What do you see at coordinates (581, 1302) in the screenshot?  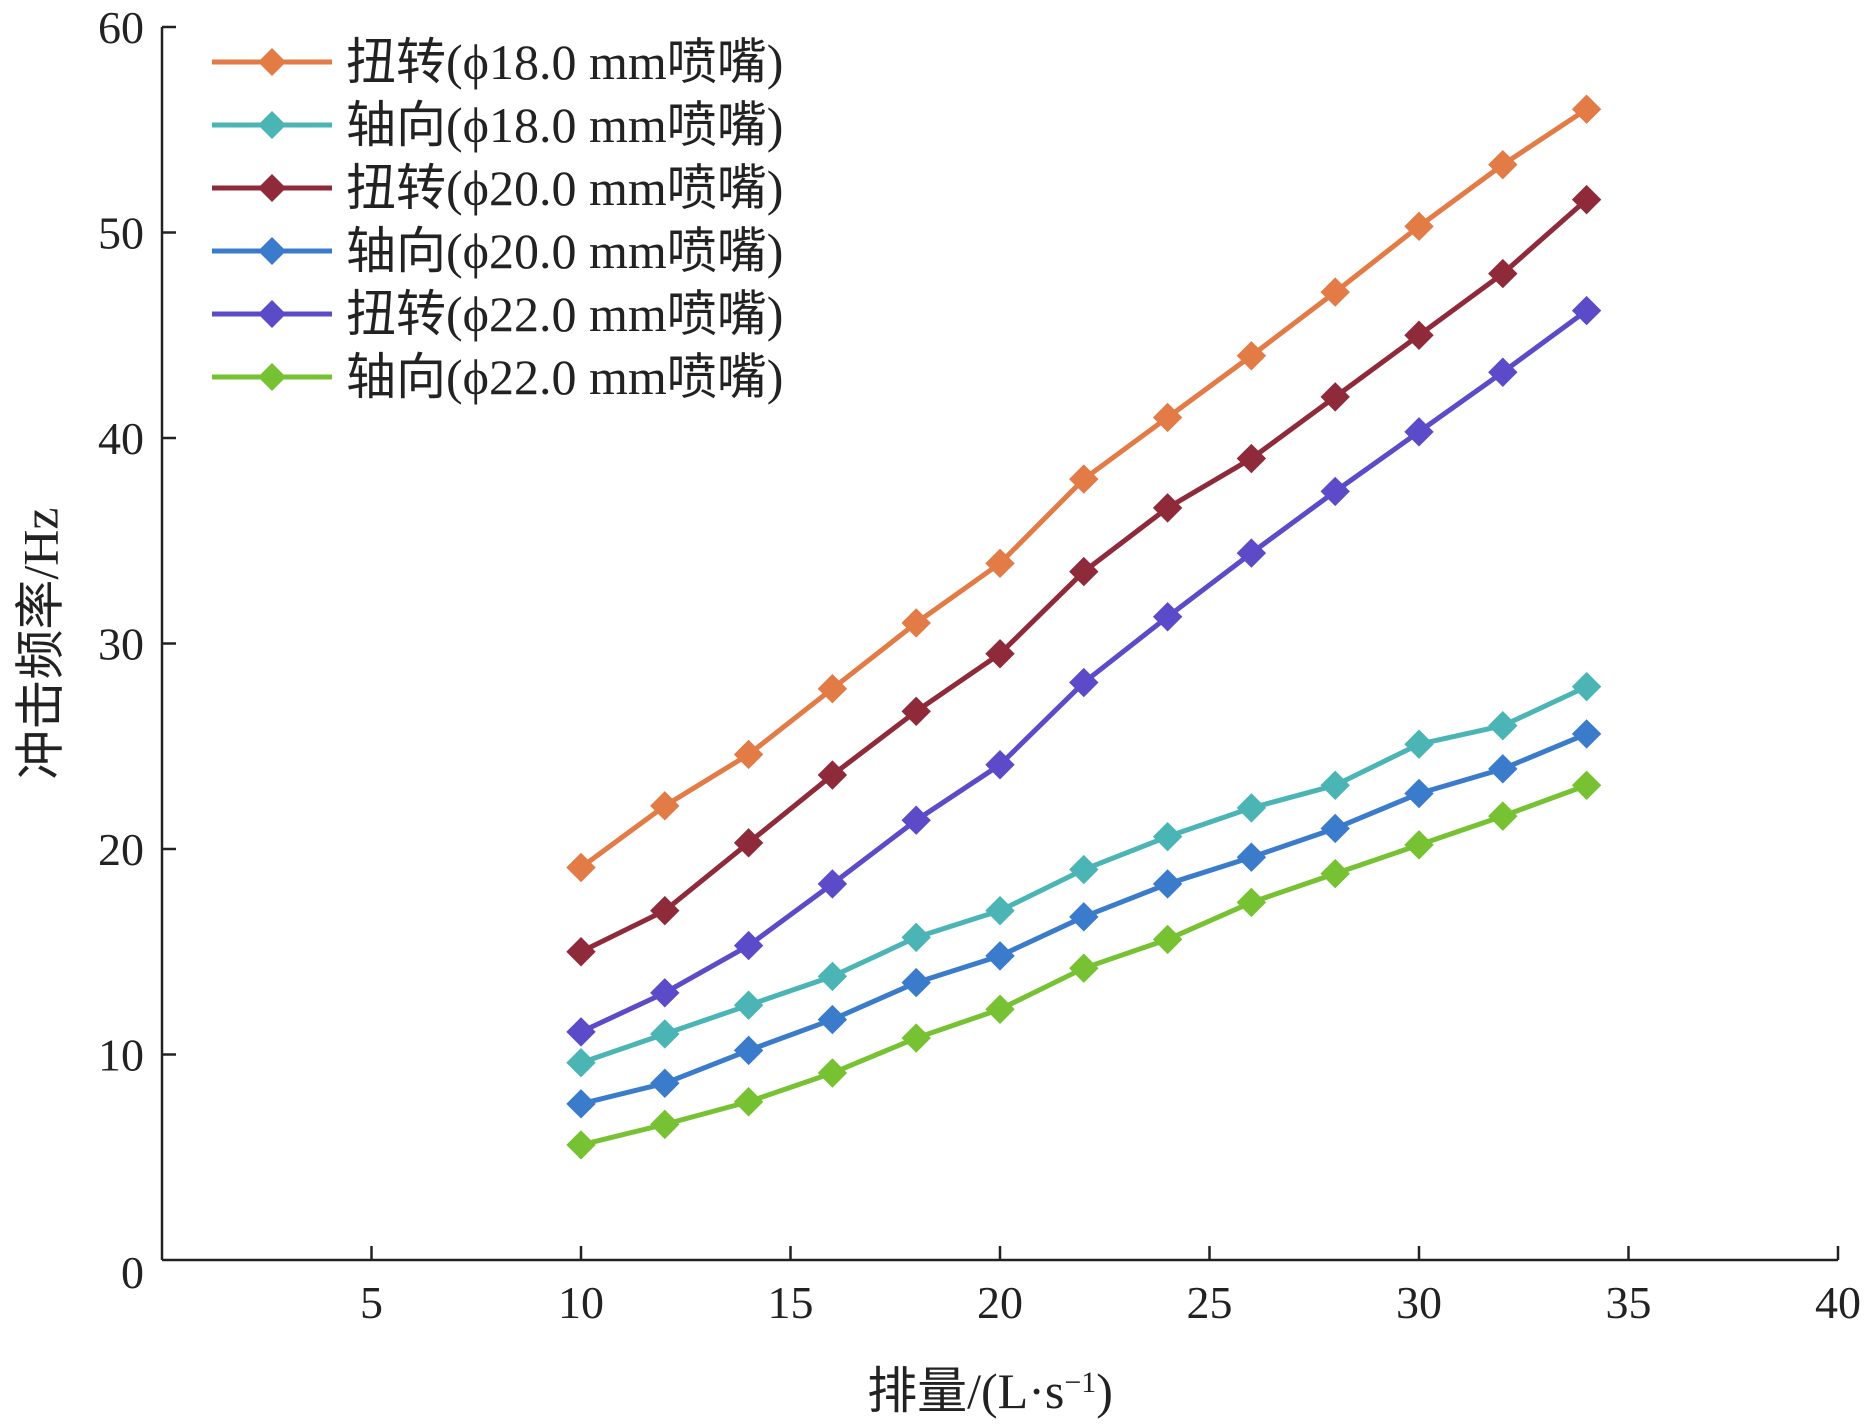 I see `x-tick-label: 10` at bounding box center [581, 1302].